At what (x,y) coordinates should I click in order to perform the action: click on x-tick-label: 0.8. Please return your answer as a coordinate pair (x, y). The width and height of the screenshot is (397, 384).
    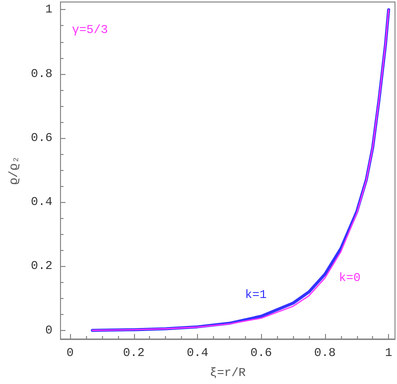
    Looking at the image, I should click on (325, 353).